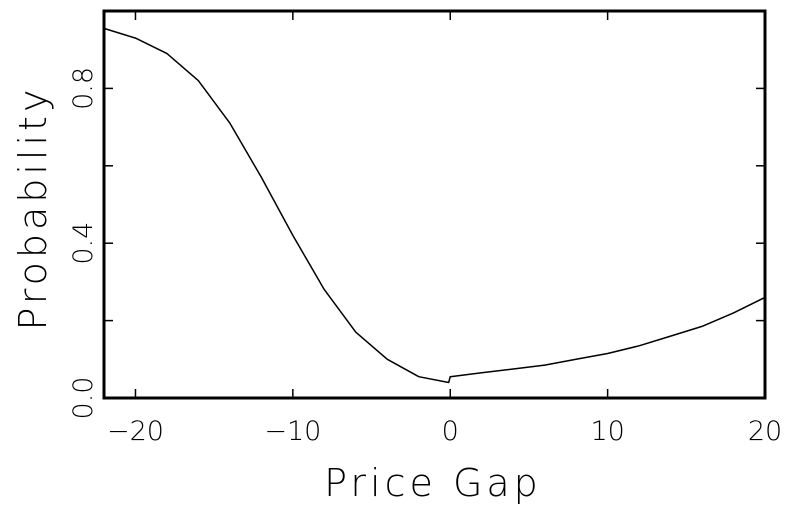 The width and height of the screenshot is (793, 506). Describe the element at coordinates (33, 208) in the screenshot. I see `y-axis-title: Probability` at that location.